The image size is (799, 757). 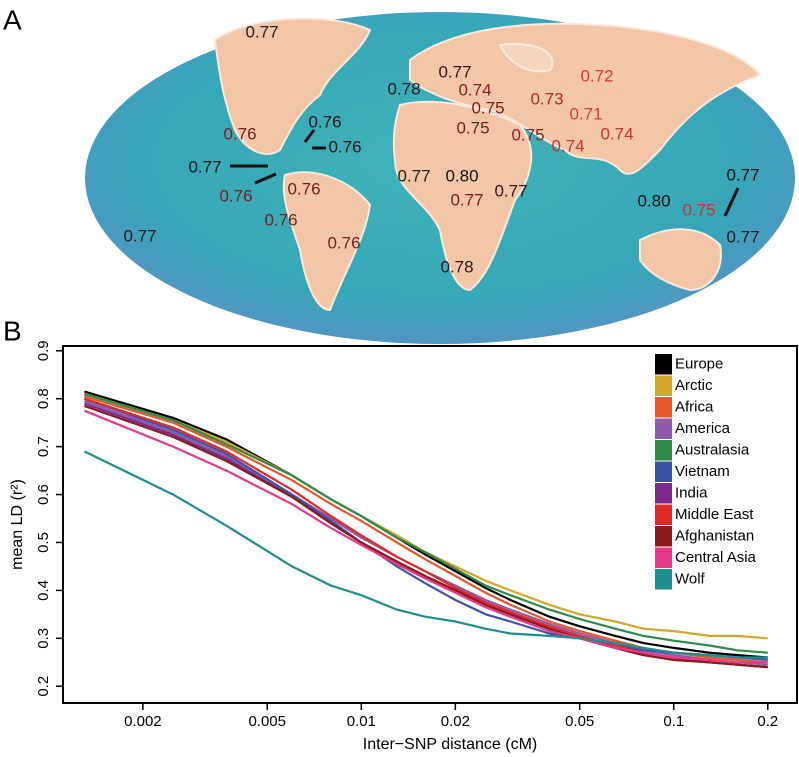 What do you see at coordinates (485, 173) in the screenshot?
I see `leader-lines` at bounding box center [485, 173].